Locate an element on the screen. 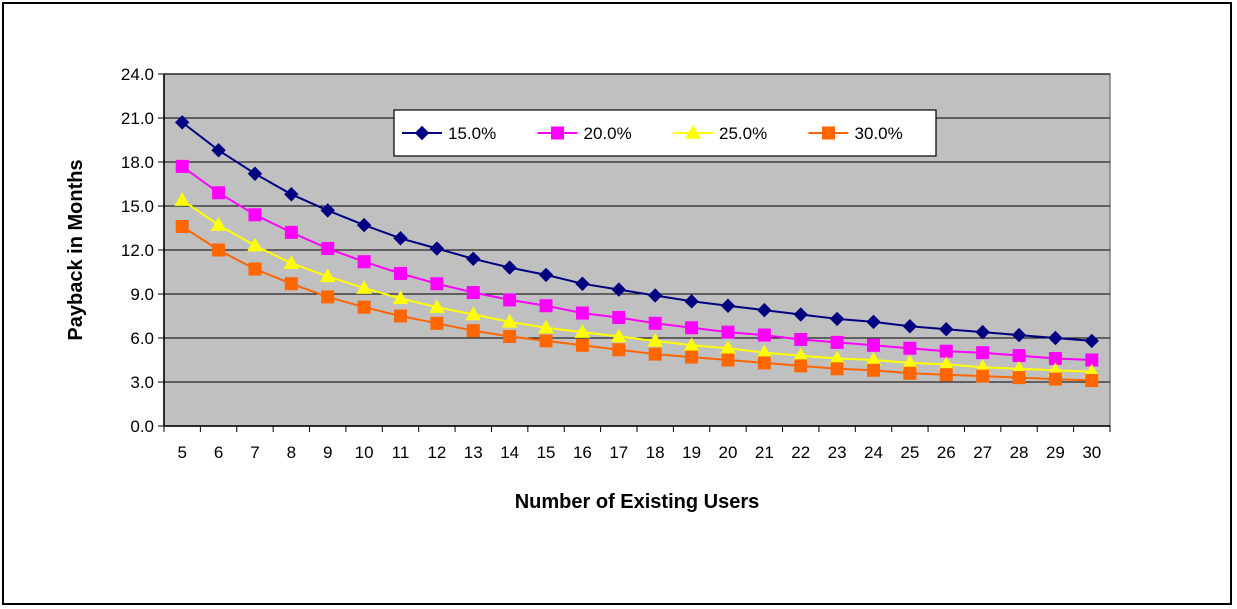 The image size is (1237, 609). x-tick-label: 13 is located at coordinates (473, 452).